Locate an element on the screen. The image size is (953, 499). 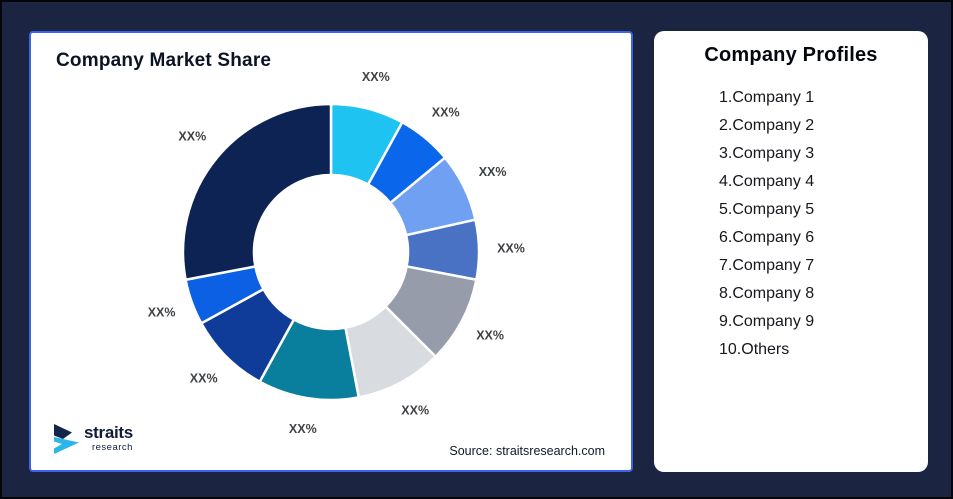
profile-list-item: 9.Company 9 is located at coordinates (767, 321).